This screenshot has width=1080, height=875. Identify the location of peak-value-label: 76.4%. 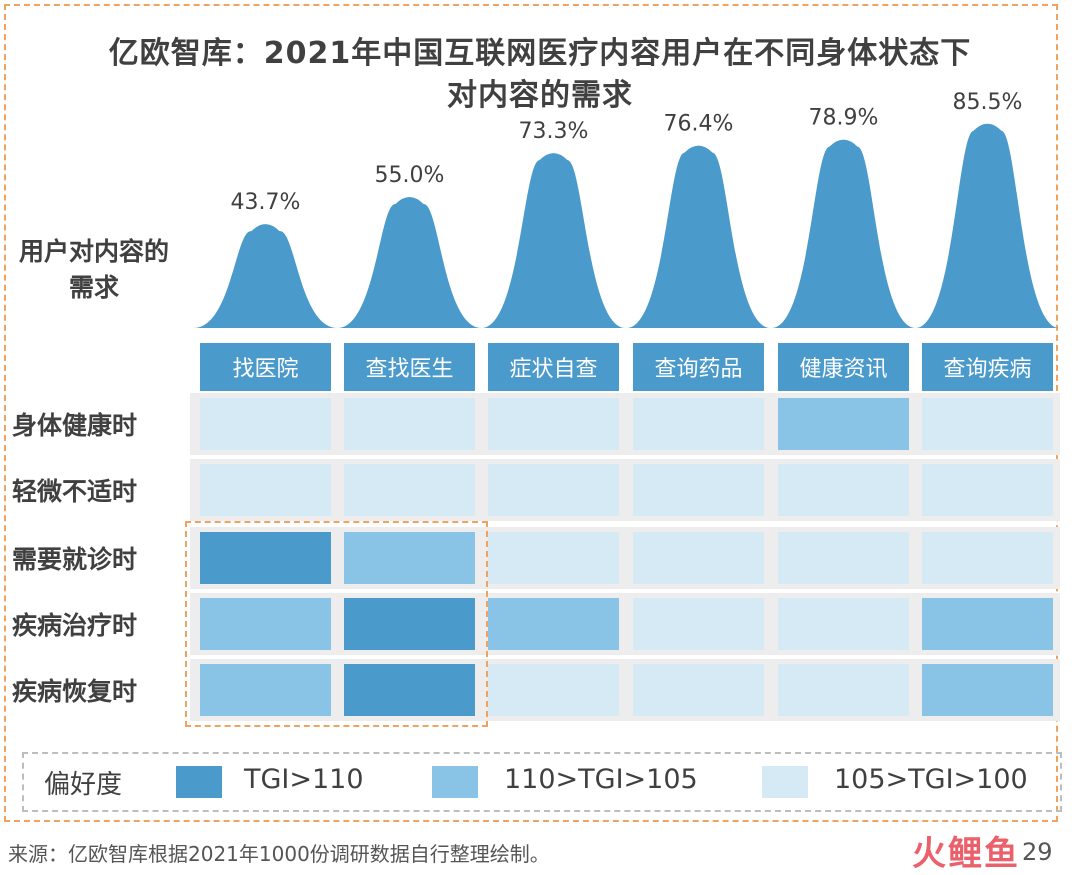
(699, 124).